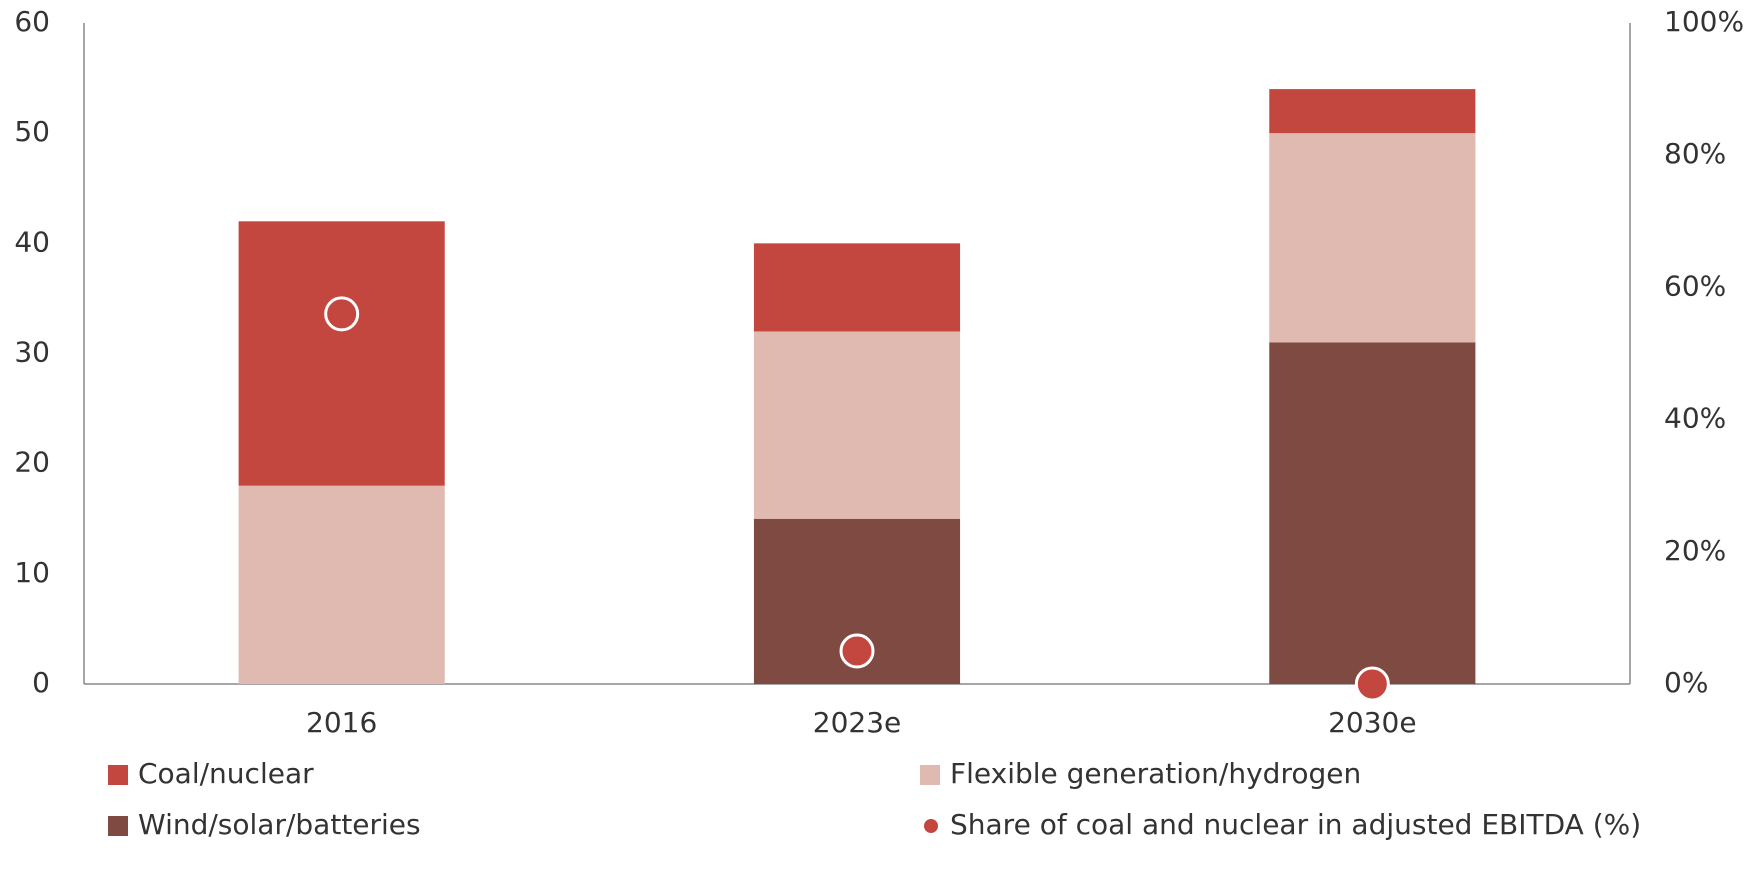  What do you see at coordinates (341, 722) in the screenshot?
I see `x-tick-label: 2016` at bounding box center [341, 722].